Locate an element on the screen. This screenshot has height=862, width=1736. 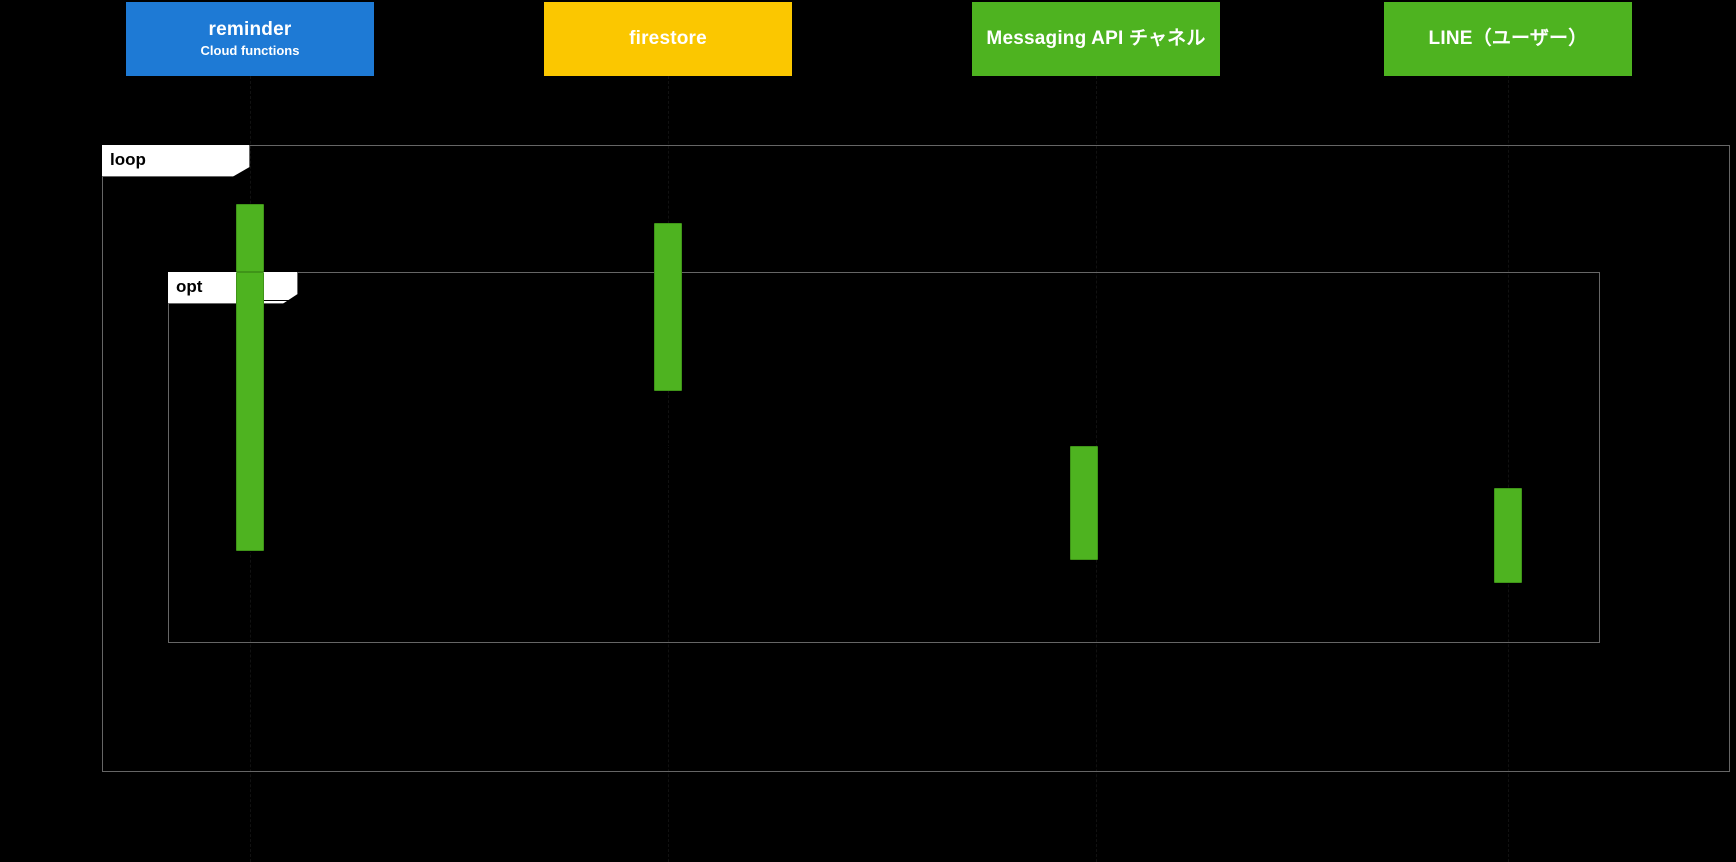
participant-messaging-api: Messaging API チャネル is located at coordinates (1096, 39).